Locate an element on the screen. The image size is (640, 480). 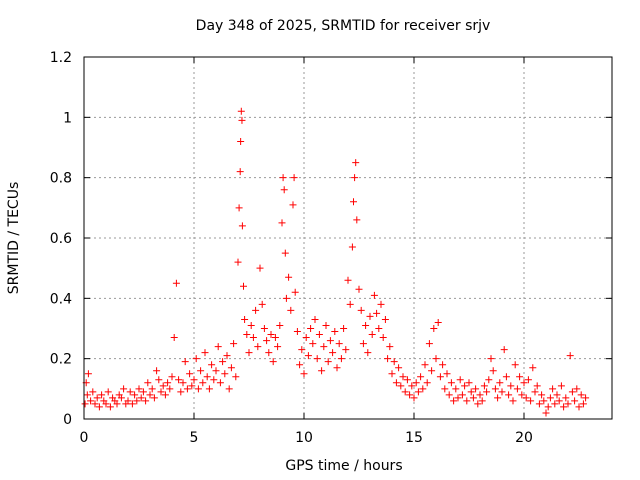
y-tick-label: 1 is located at coordinates (67, 118).